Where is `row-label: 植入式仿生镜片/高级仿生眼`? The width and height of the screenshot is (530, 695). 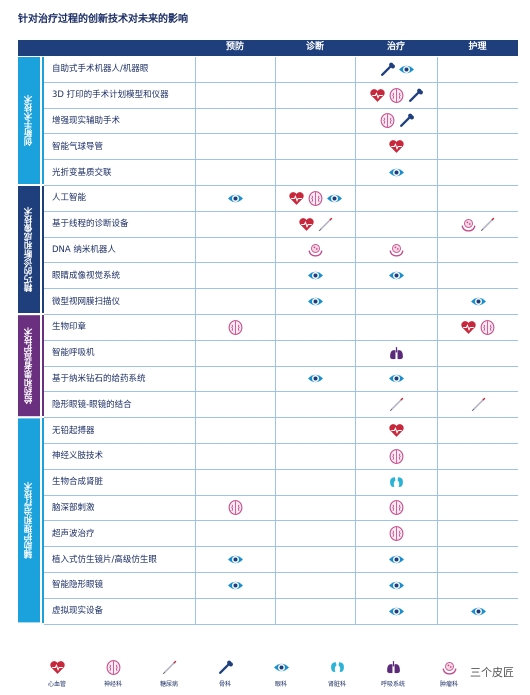
row-label: 植入式仿生镜片/高级仿生眼 is located at coordinates (119, 560).